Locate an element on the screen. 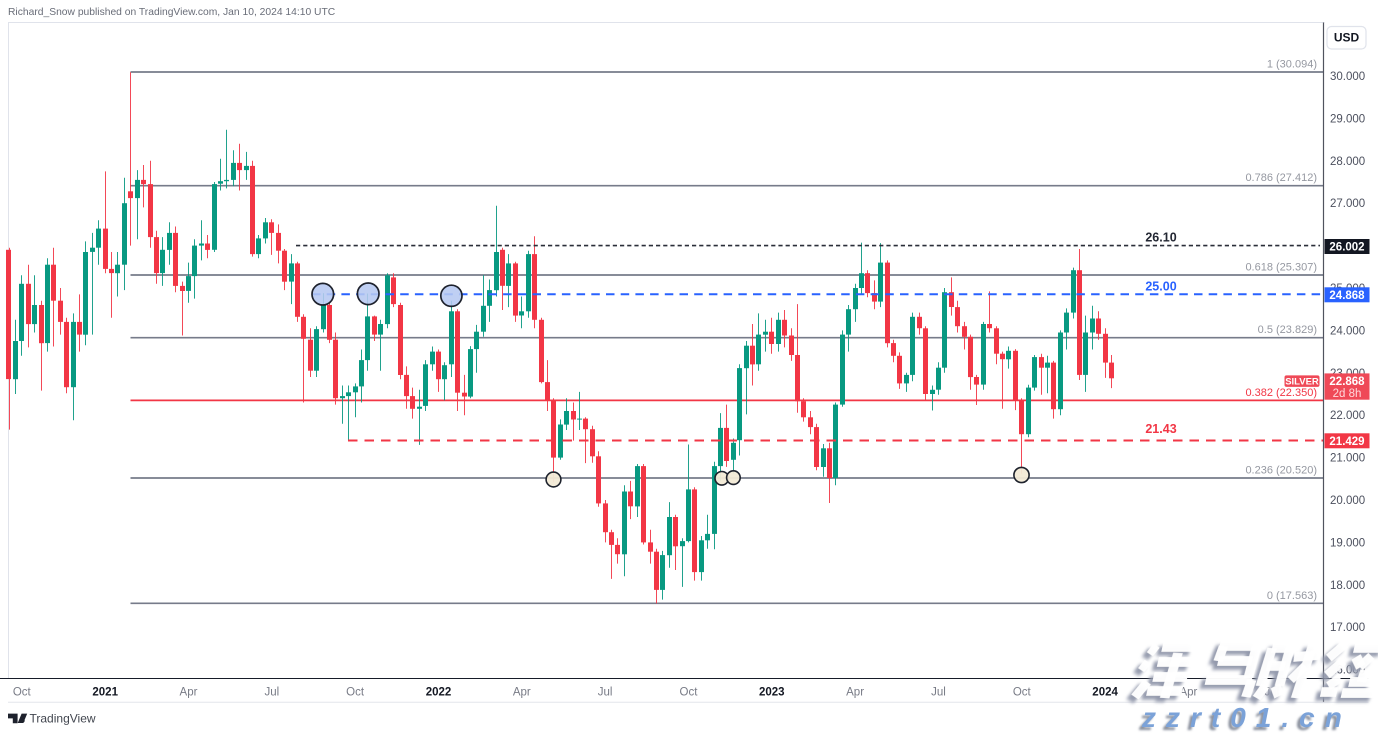 The height and width of the screenshot is (734, 1378). svg-text: 21.429 is located at coordinates (1346, 442).